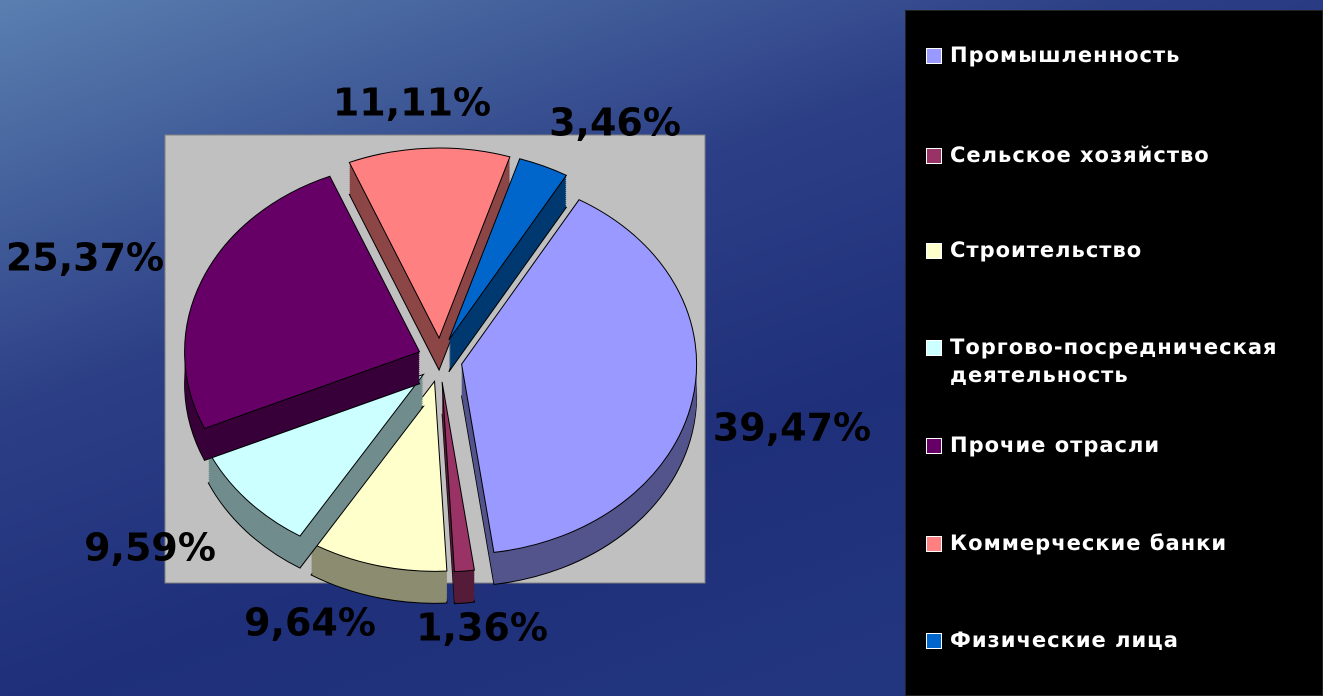 The height and width of the screenshot is (696, 1323). I want to click on legend-item: Торгово-посредническая деятельность, so click(1121, 361).